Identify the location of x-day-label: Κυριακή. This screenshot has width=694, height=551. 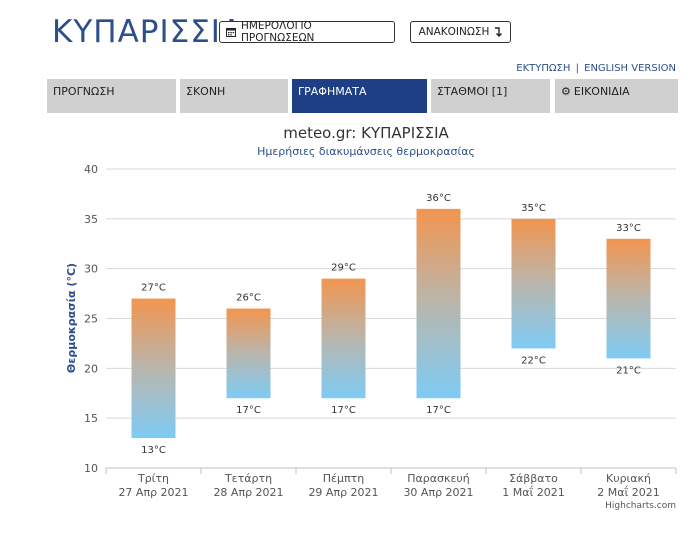
(628, 478).